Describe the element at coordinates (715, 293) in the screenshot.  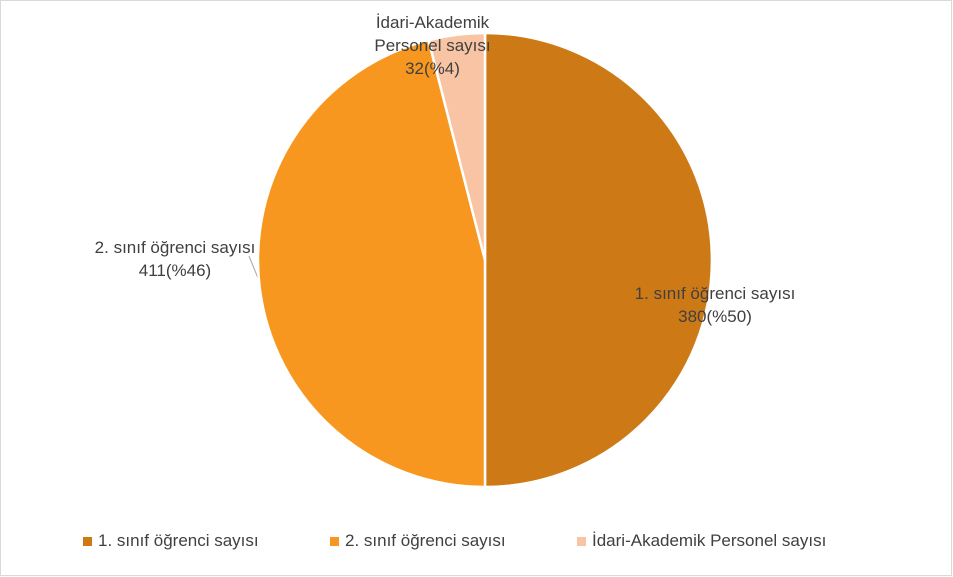
I see `data-label-name: 1. sınıf öğrenci sayısı` at that location.